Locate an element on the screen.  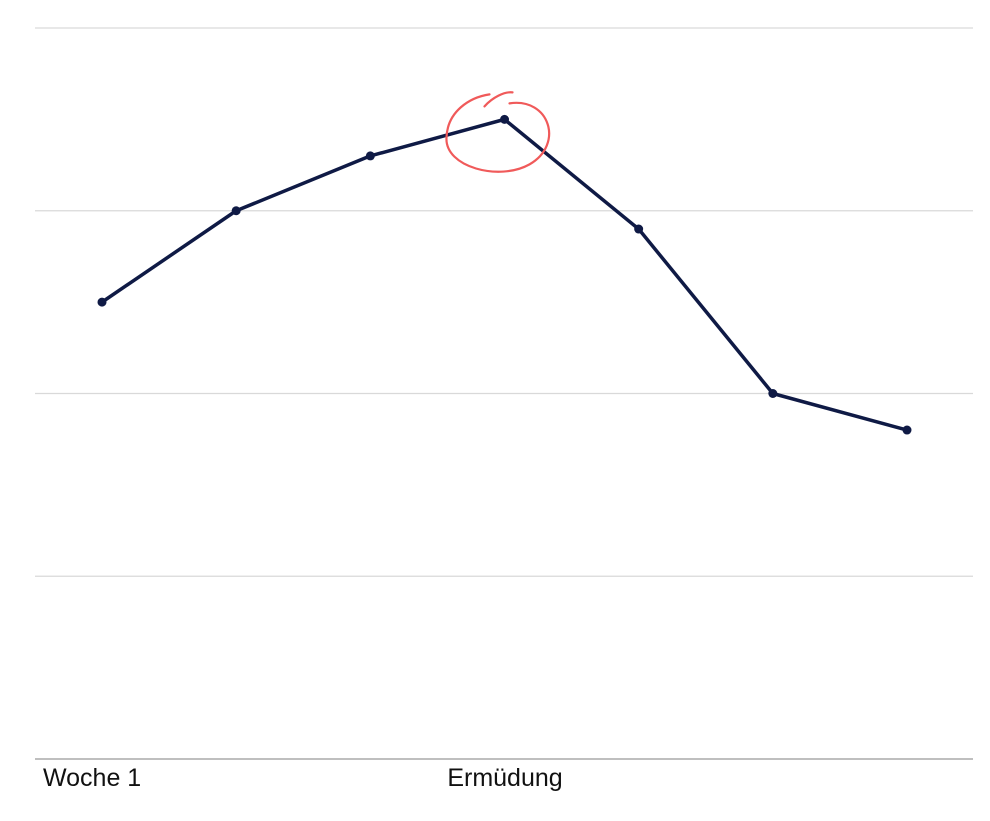
hand-drawn-circle-icon is located at coordinates (498, 132).